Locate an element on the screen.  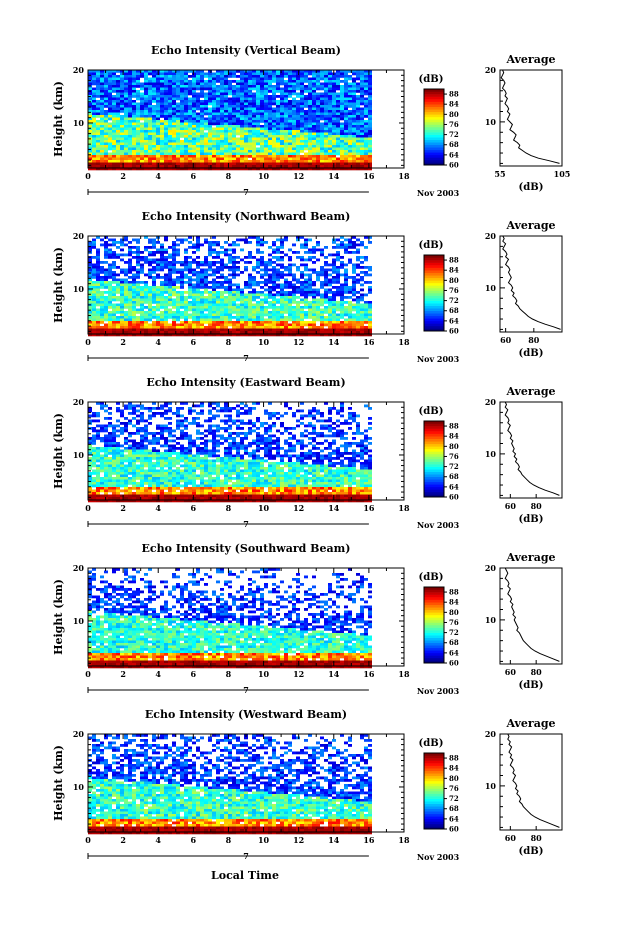
profile-x-tick-label: 55 is located at coordinates (499, 174).